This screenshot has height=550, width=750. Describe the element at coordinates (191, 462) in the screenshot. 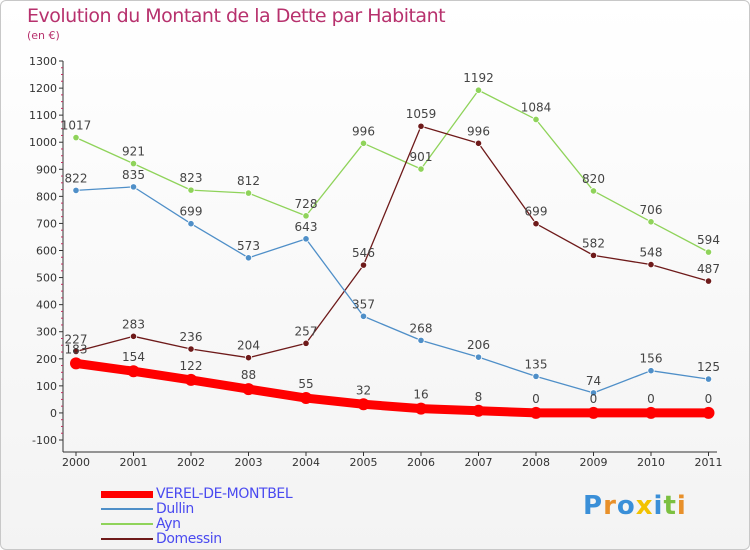

I see `x-tick-label: 2002` at that location.